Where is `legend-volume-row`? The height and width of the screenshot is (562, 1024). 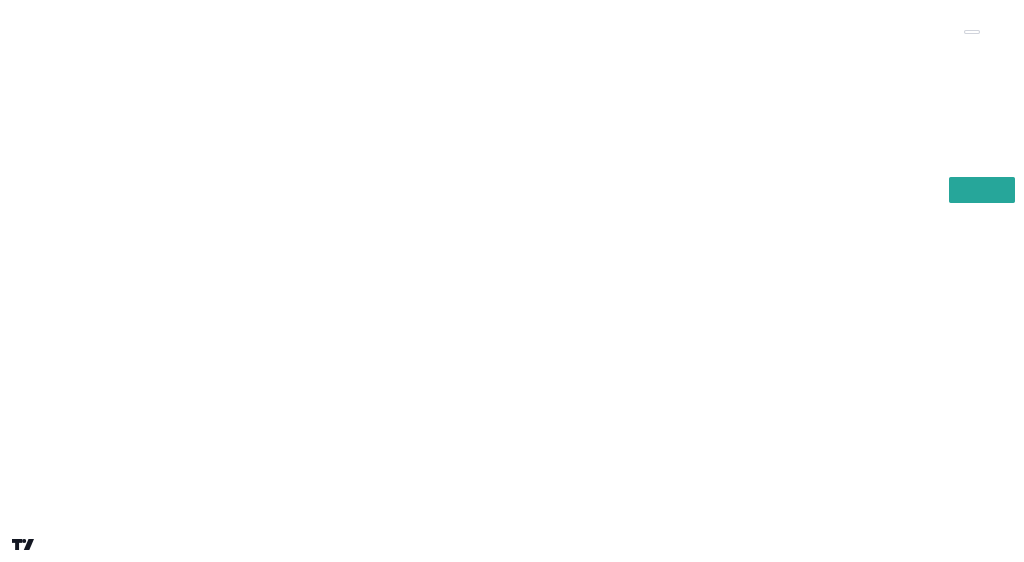 legend-volume-row is located at coordinates (26, 73).